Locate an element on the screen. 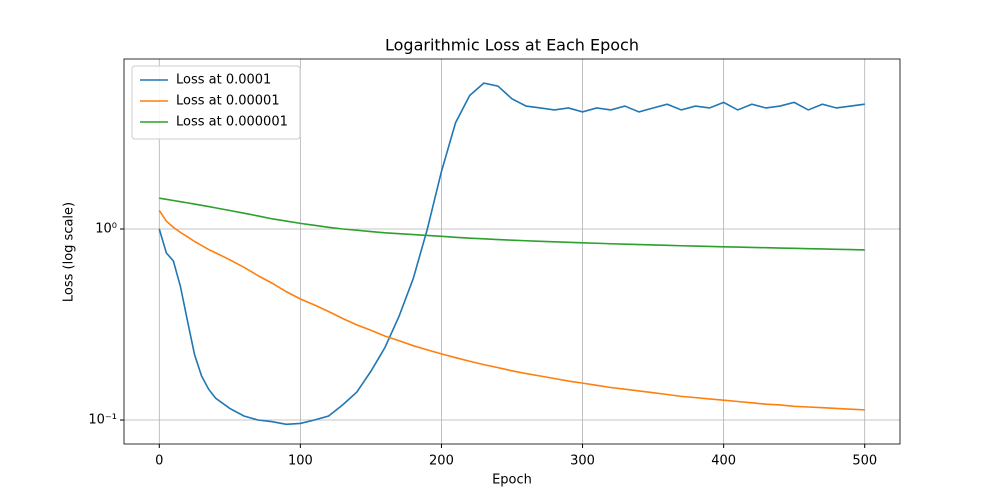  x-tick-label: 500 is located at coordinates (864, 461).